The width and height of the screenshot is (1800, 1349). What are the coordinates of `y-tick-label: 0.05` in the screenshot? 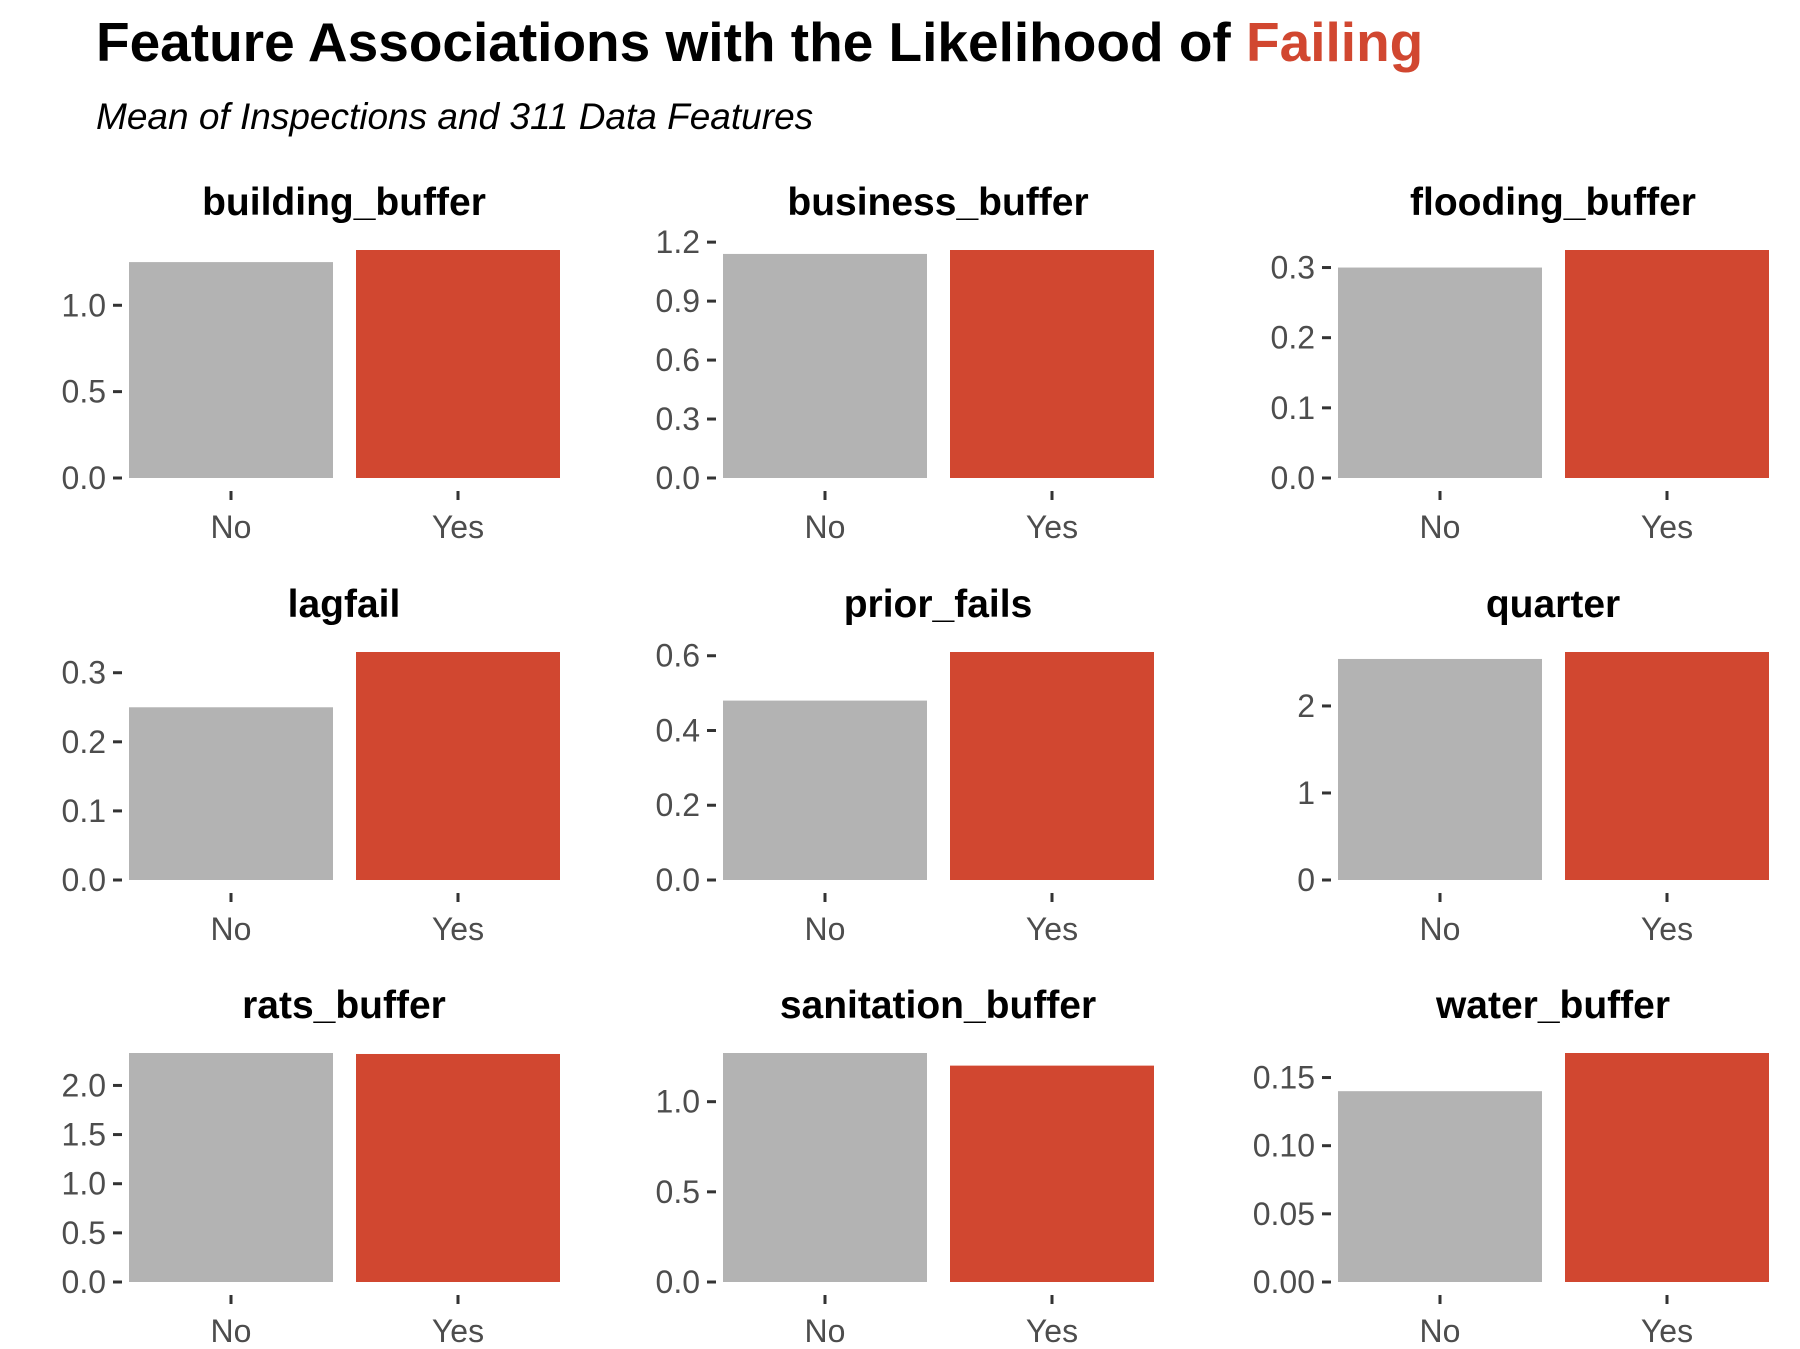 It's located at (1284, 1214).